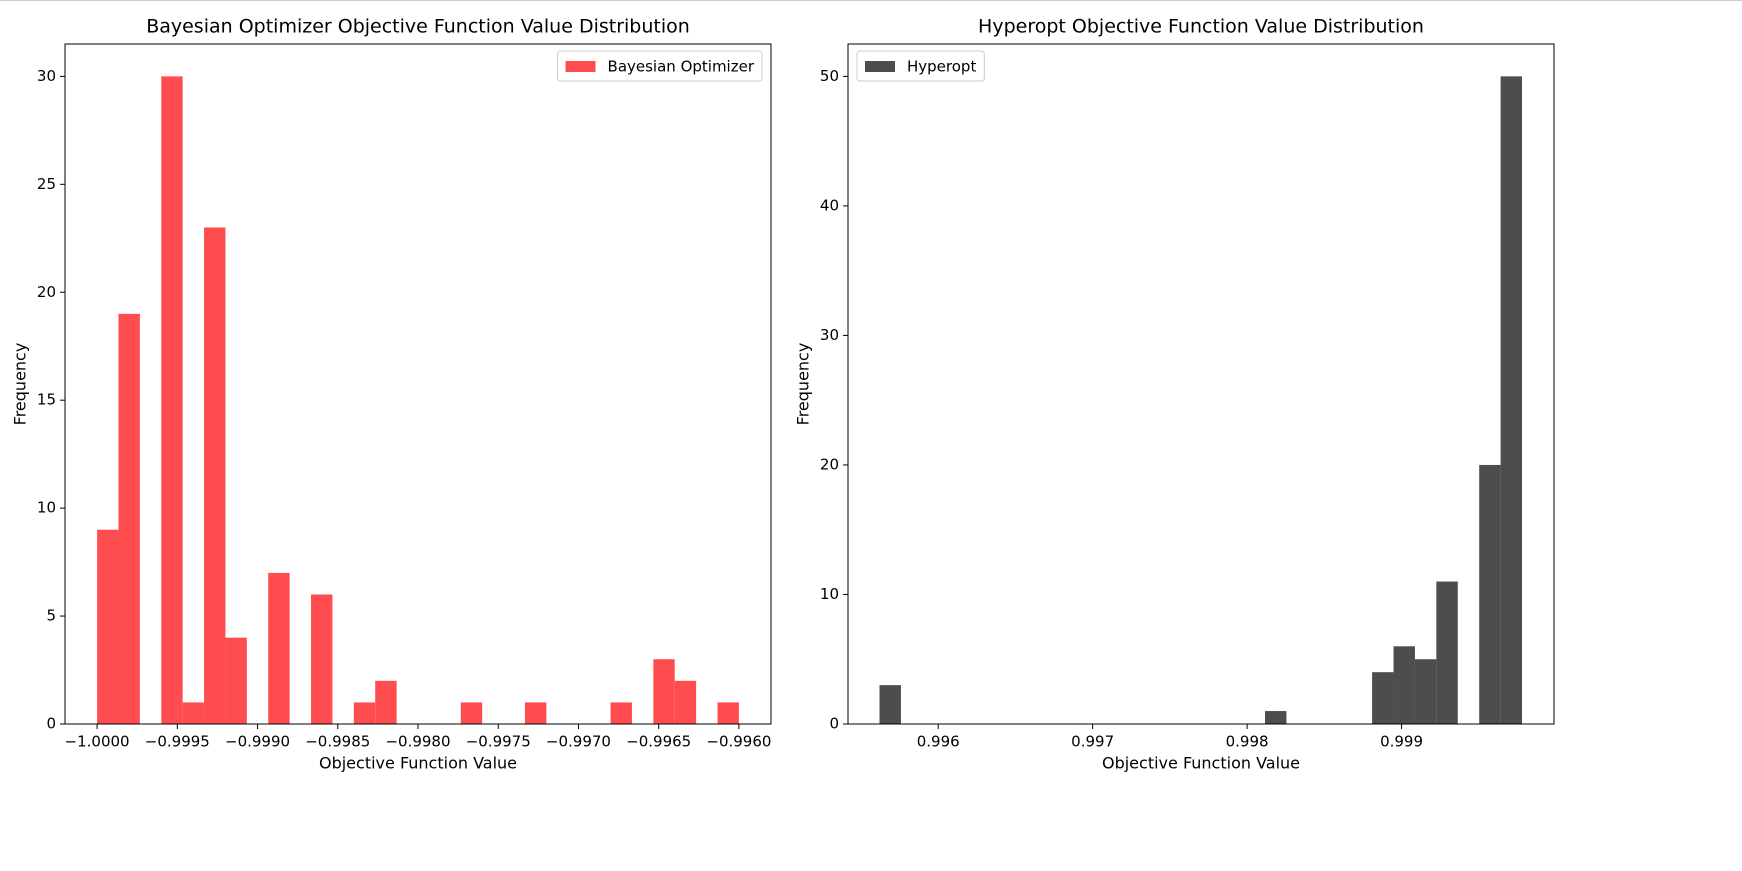  Describe the element at coordinates (578, 742) in the screenshot. I see `x-tick-label: −0.9970` at that location.